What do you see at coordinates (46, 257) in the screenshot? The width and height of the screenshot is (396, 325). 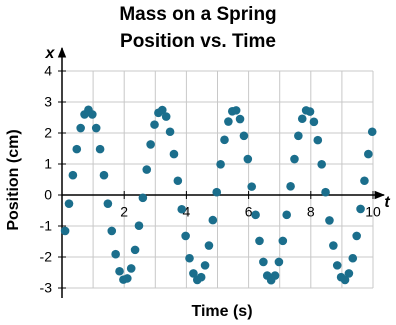 I see `y-tick-label: -2` at bounding box center [46, 257].